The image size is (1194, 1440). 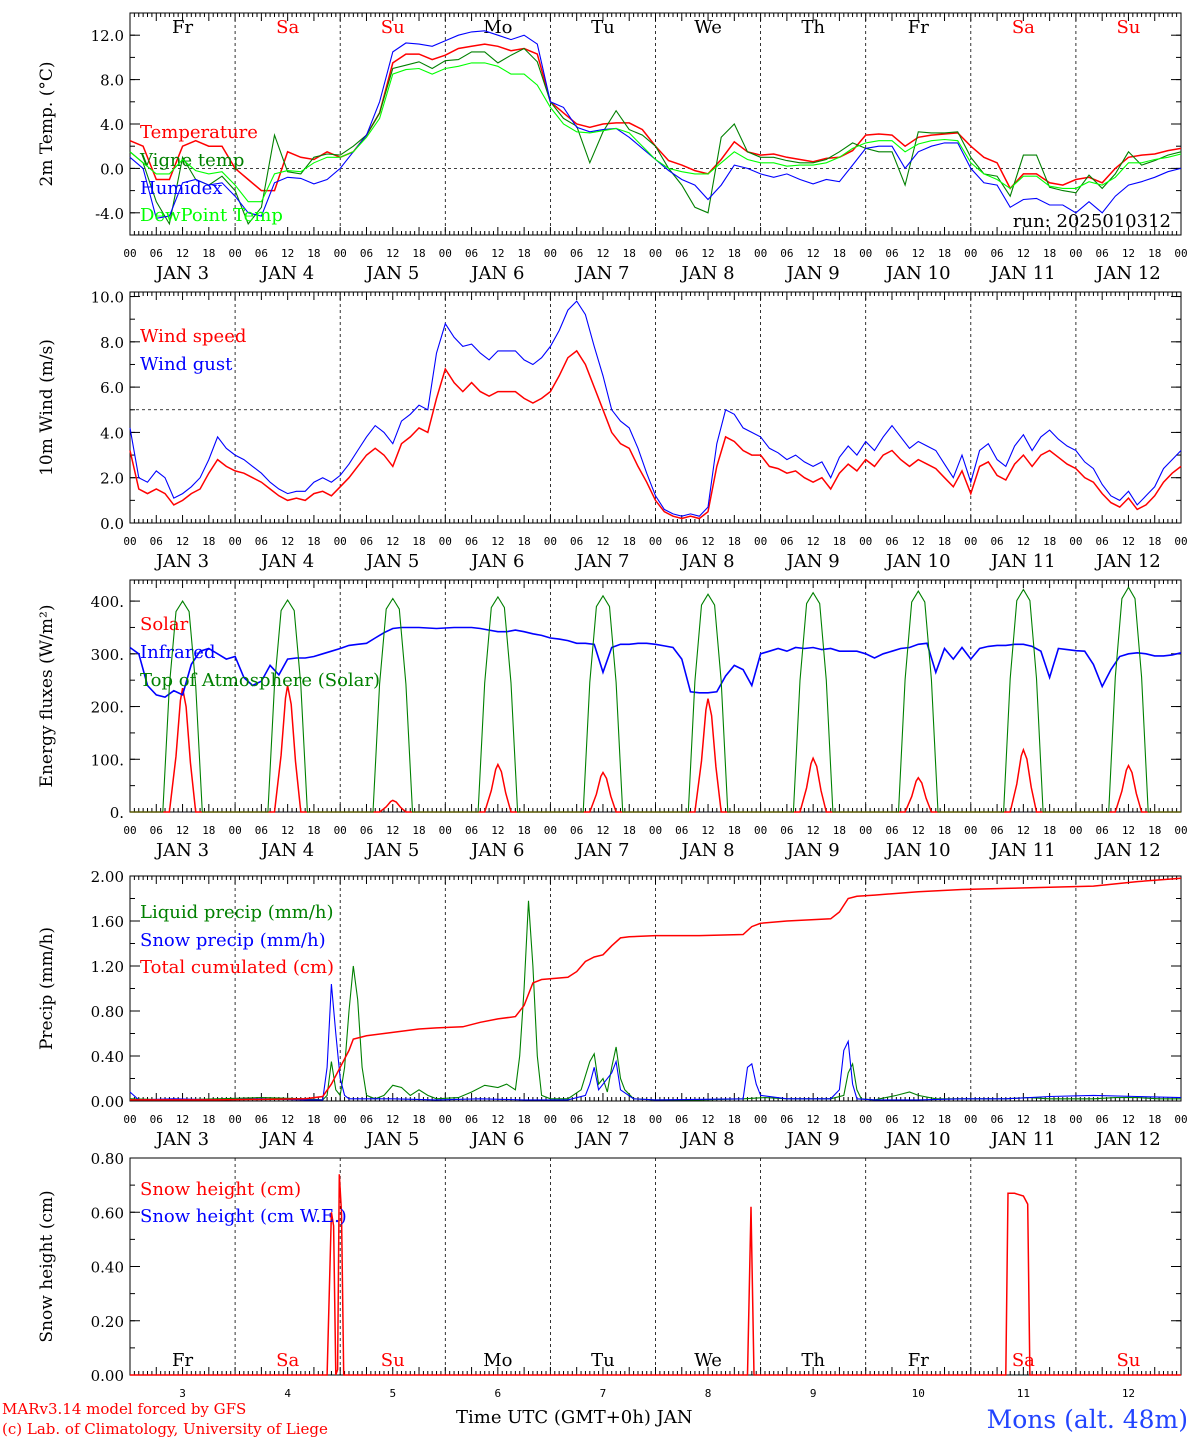 What do you see at coordinates (109, 214) in the screenshot?
I see `y-tick-label: -4.0` at bounding box center [109, 214].